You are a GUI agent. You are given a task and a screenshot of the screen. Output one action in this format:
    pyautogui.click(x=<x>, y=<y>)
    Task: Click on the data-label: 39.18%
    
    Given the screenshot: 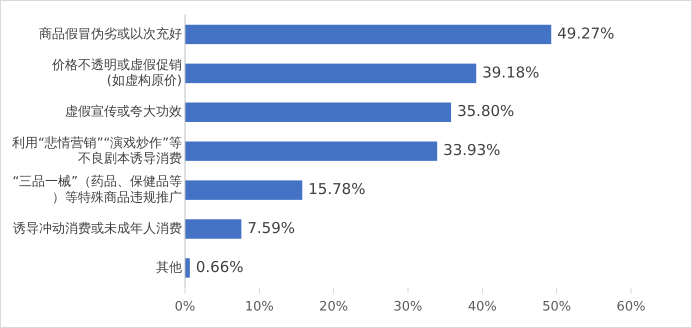 What is the action you would take?
    pyautogui.click(x=511, y=72)
    